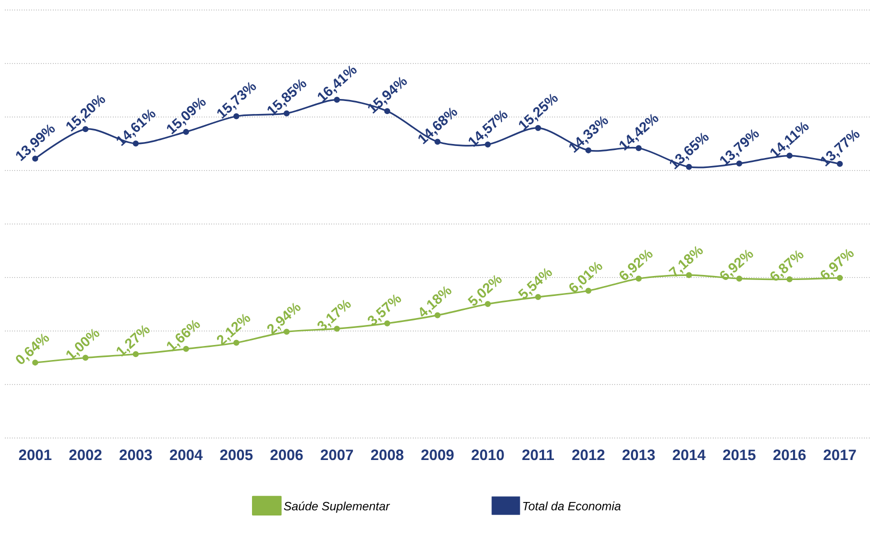  What do you see at coordinates (336, 455) in the screenshot?
I see `x-tick-label: 2007` at bounding box center [336, 455].